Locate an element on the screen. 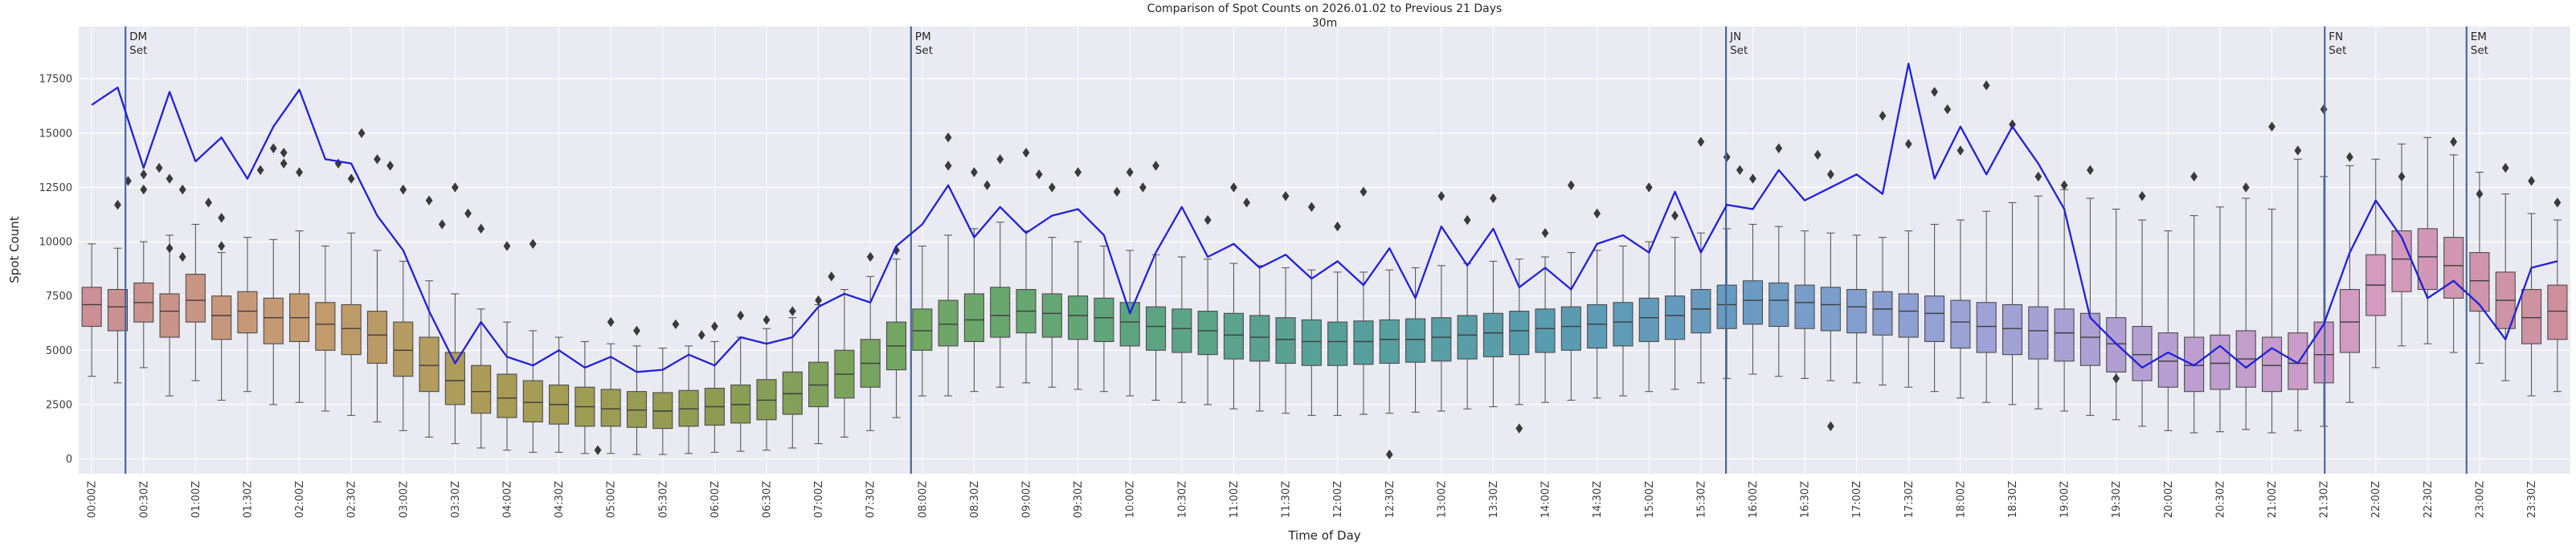 The width and height of the screenshot is (2576, 558). x-tick-label: 20:00Z is located at coordinates (2169, 499).